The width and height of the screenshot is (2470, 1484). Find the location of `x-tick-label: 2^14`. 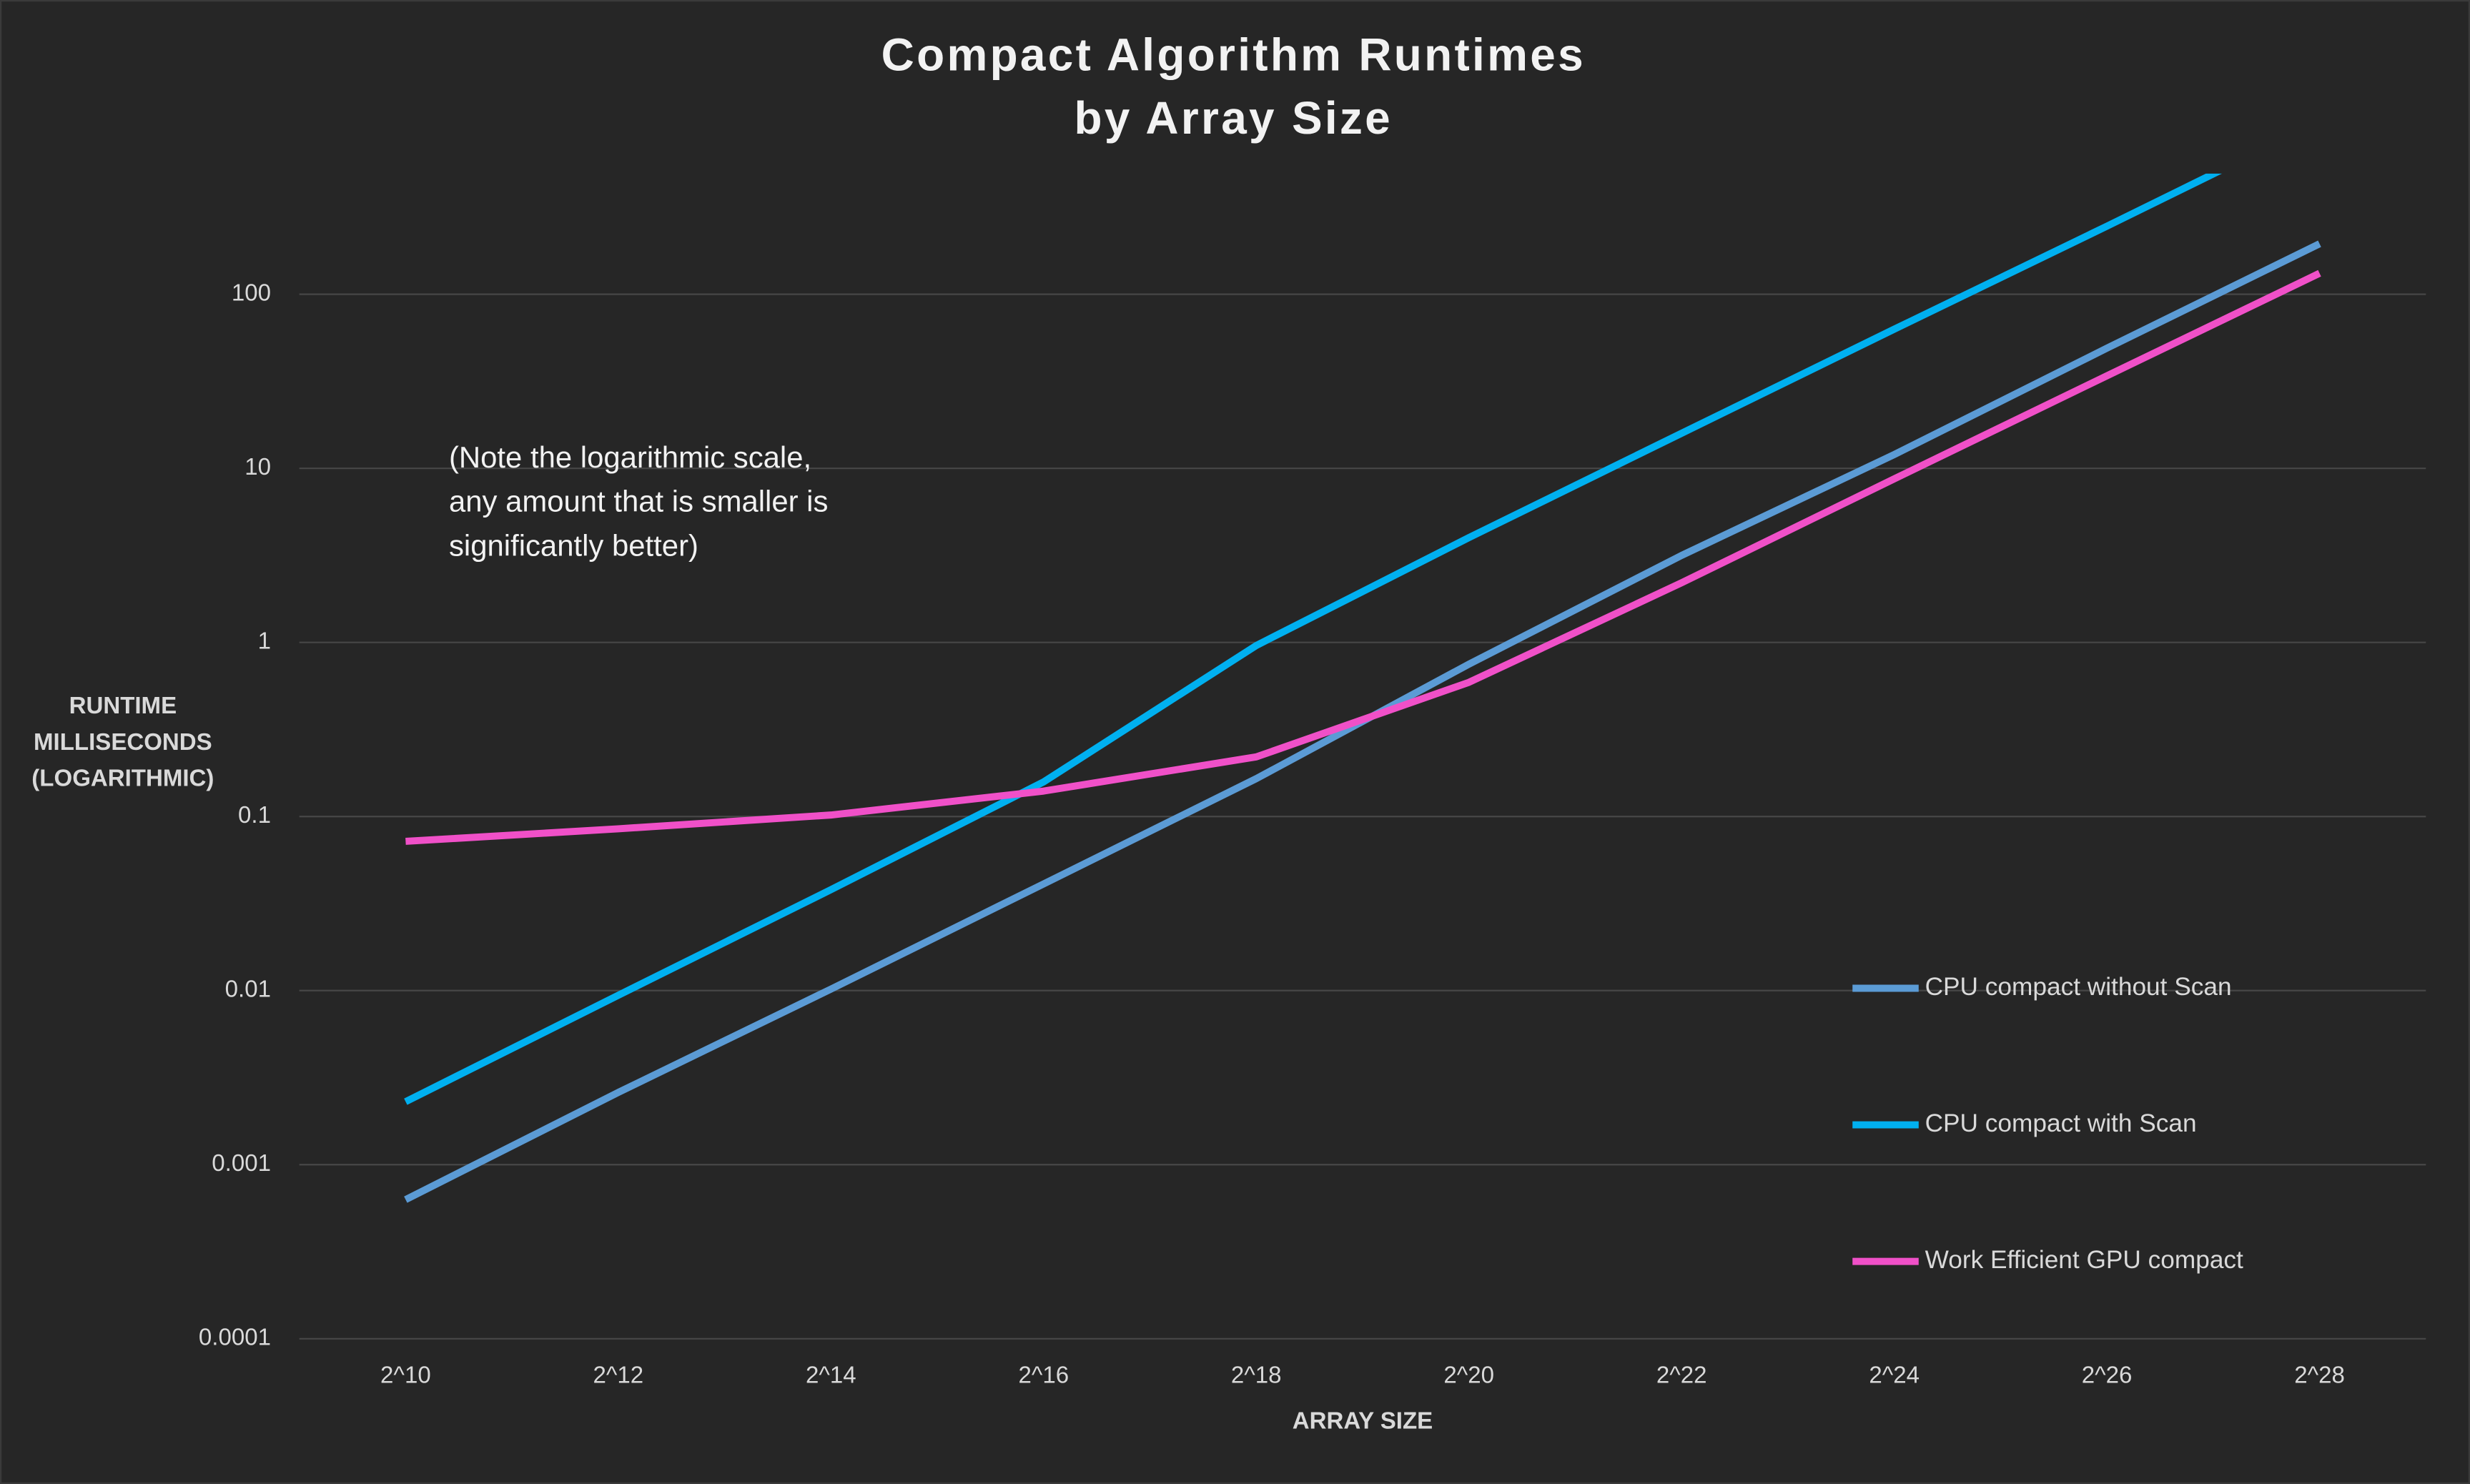

x-tick-label: 2^14 is located at coordinates (831, 1375).